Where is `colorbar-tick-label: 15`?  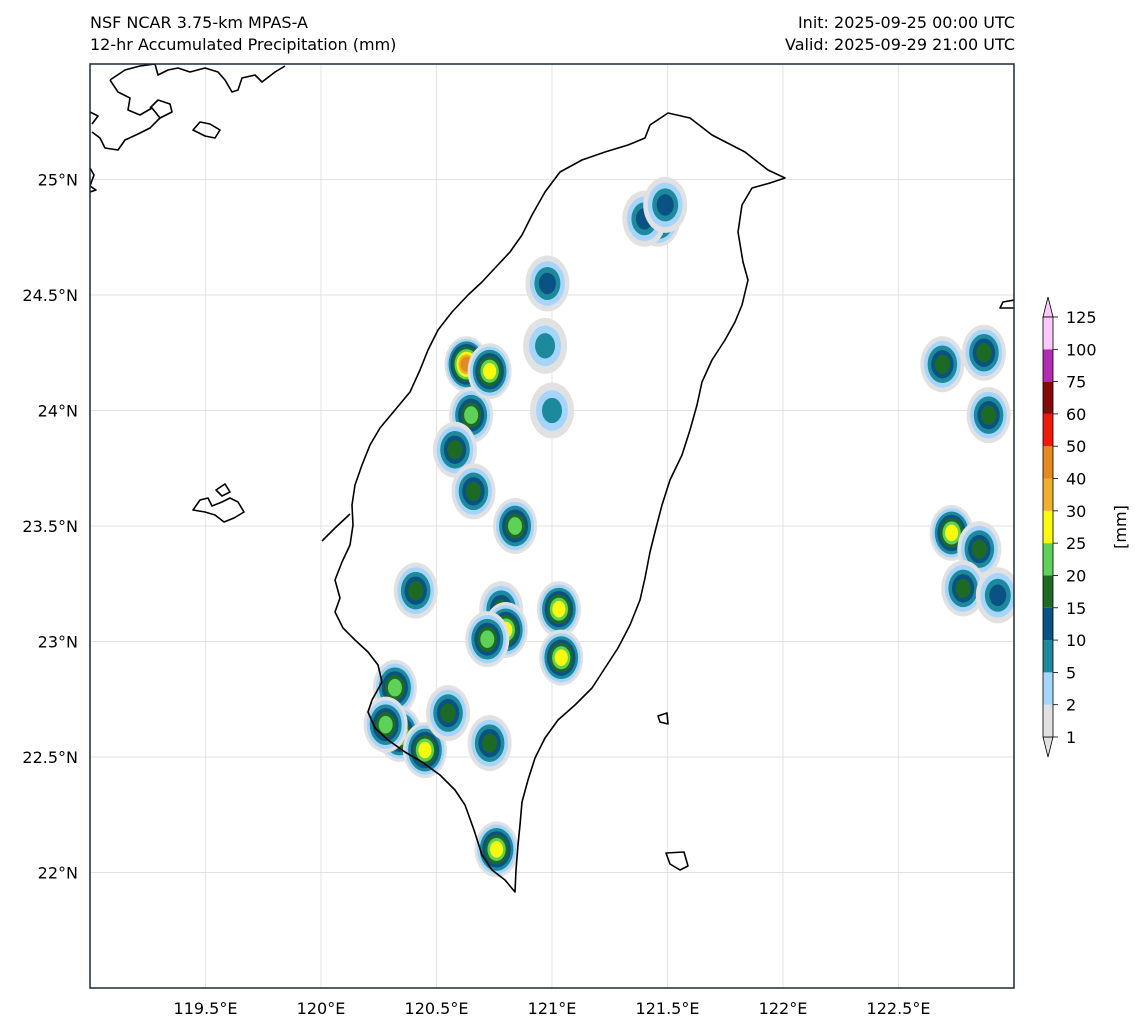 colorbar-tick-label: 15 is located at coordinates (1076, 608).